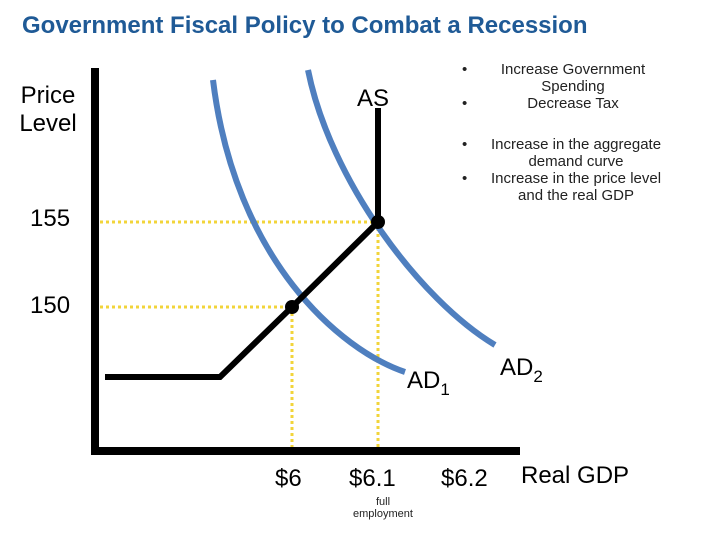  I want to click on equilibrium-point-initial, so click(292, 307).